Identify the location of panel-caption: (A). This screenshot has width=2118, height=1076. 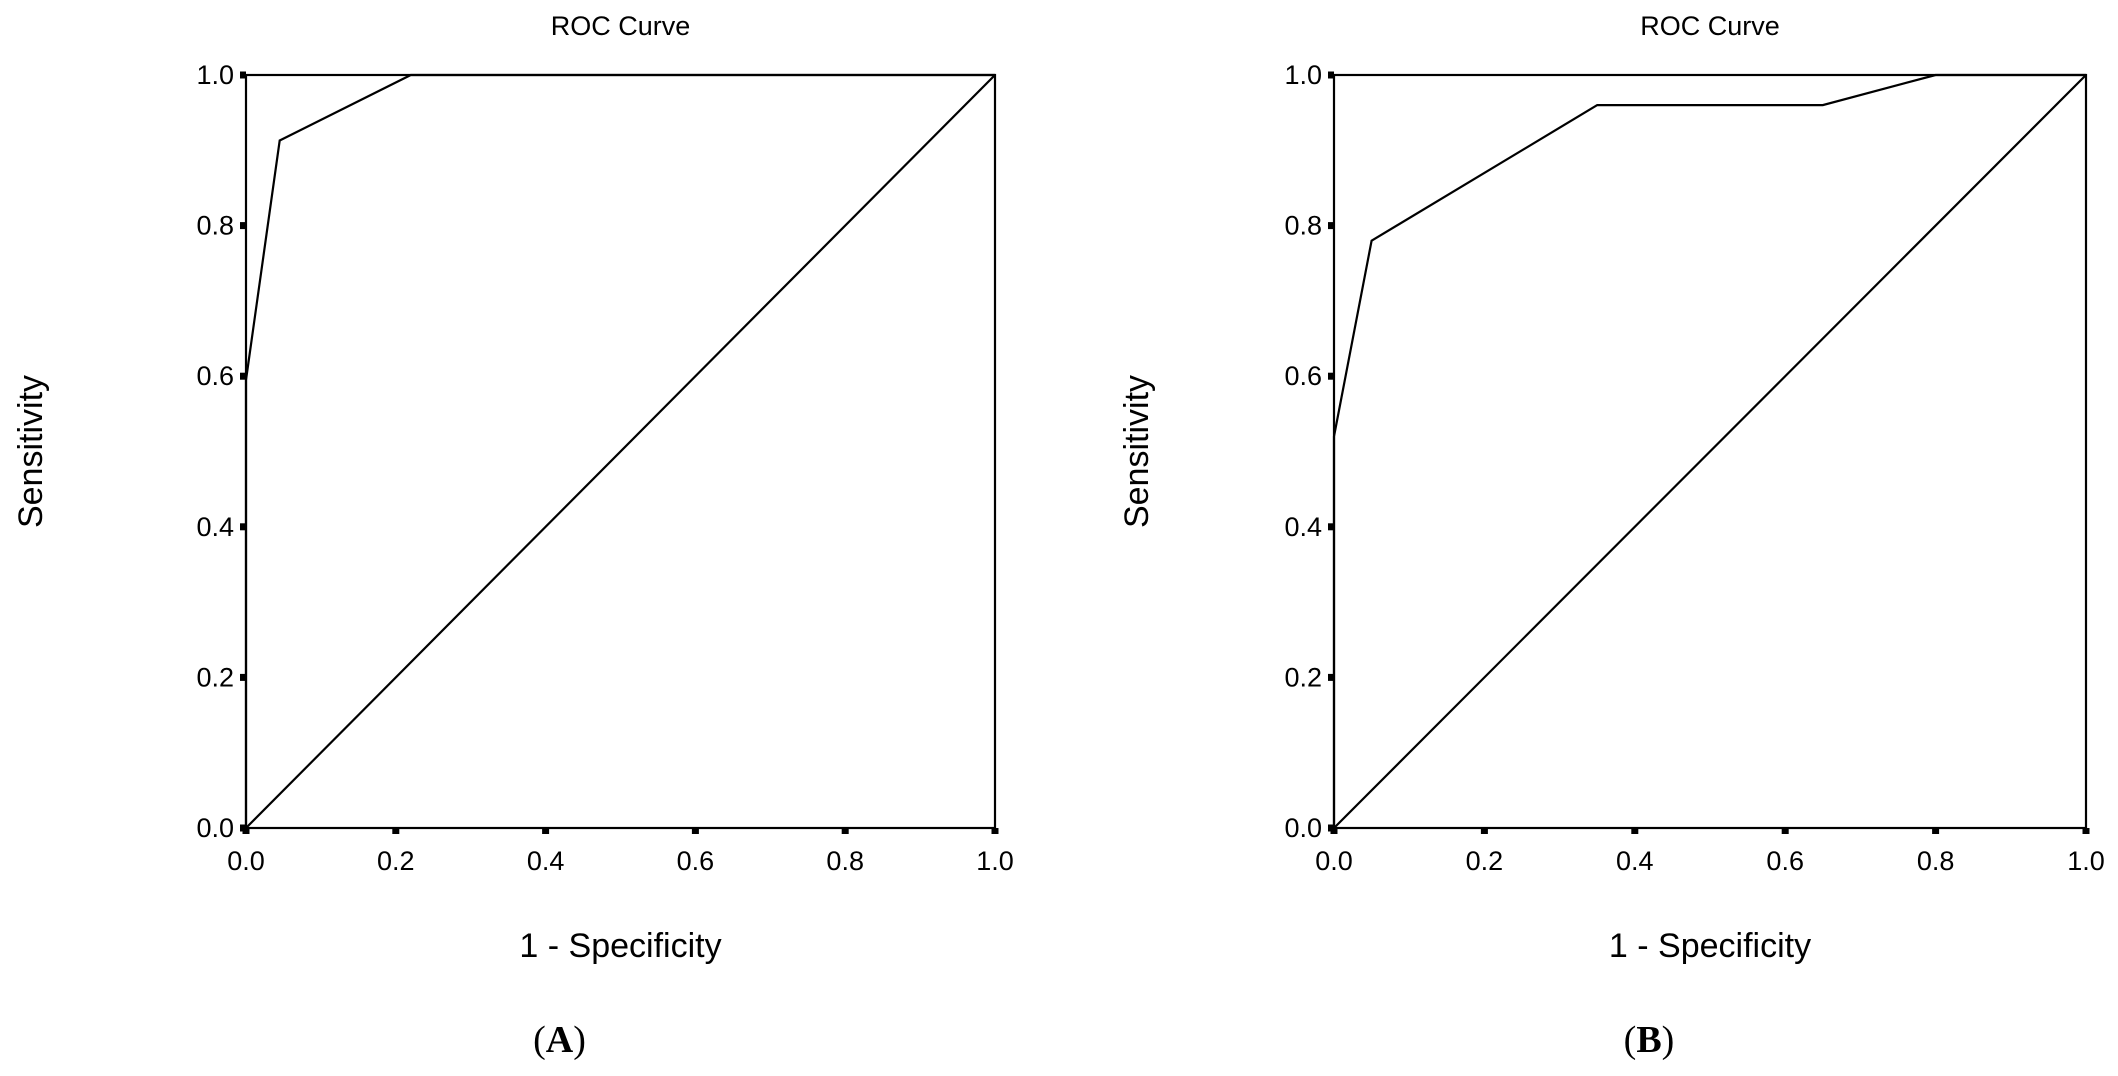
(559, 1040).